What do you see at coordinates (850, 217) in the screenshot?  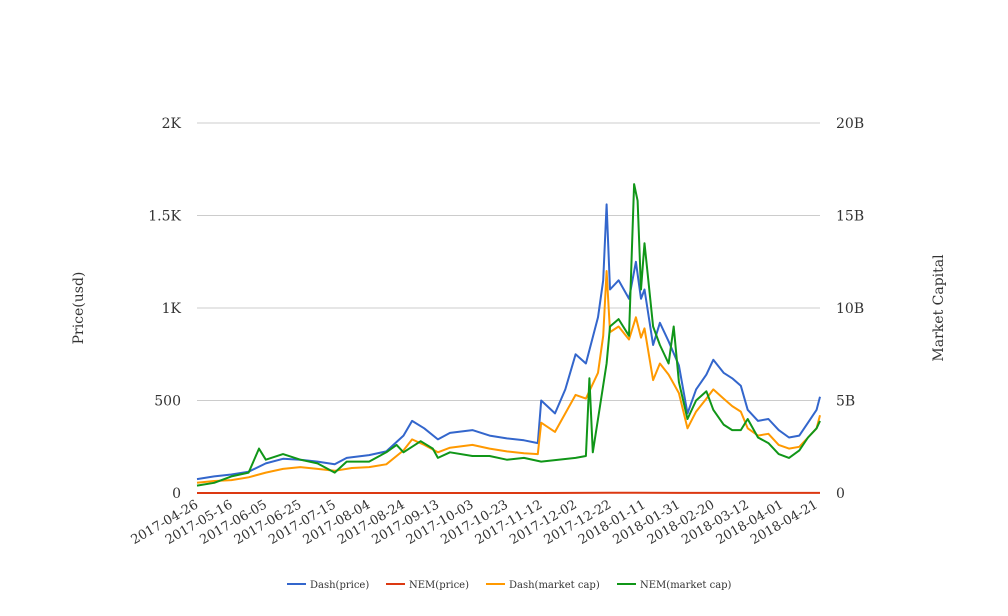 I see `y-right-tick-label: 15B` at bounding box center [850, 217].